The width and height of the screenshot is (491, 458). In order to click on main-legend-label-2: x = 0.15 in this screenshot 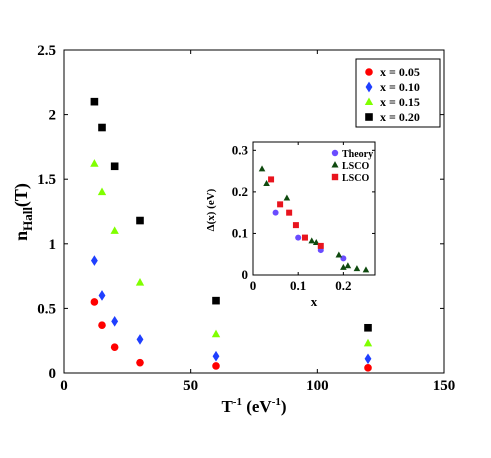, I will do `click(400, 102)`.